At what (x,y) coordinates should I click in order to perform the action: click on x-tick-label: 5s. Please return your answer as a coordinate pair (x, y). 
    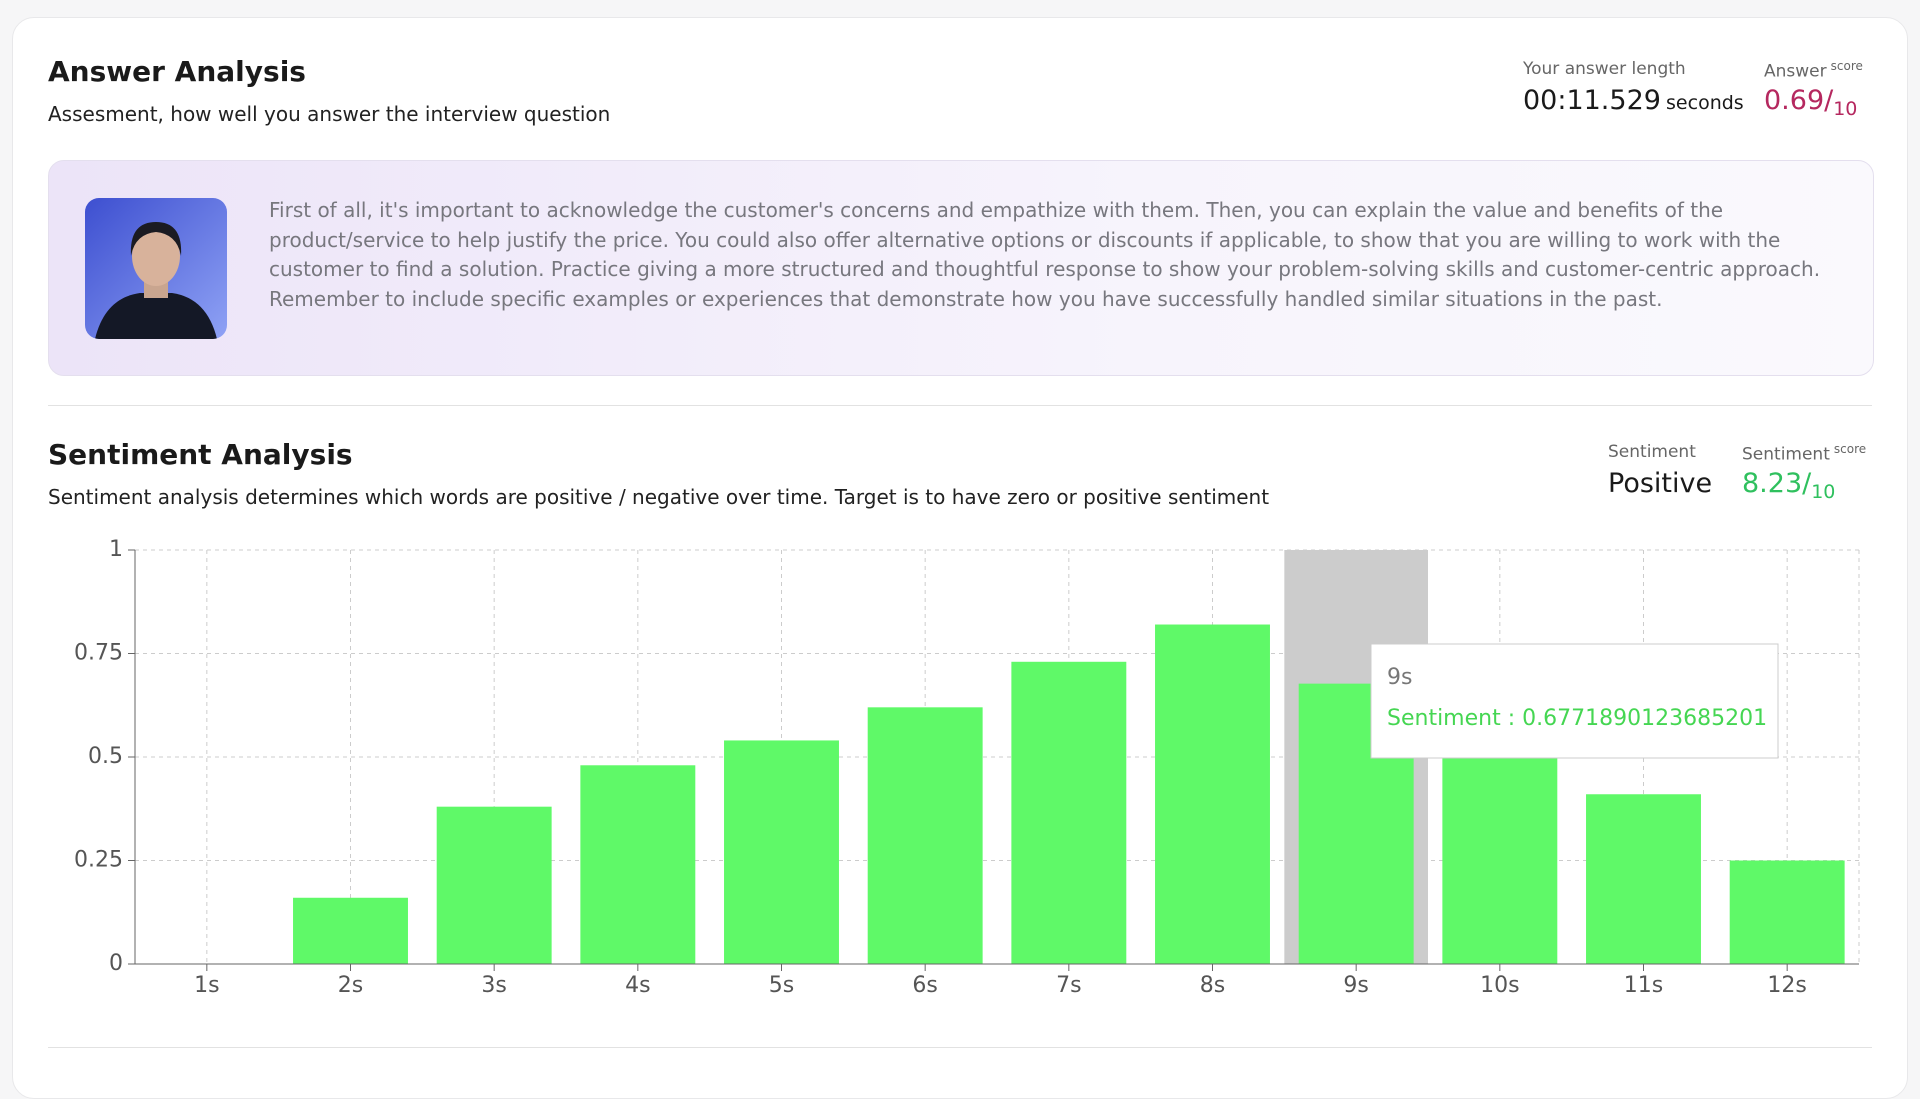
    Looking at the image, I should click on (781, 985).